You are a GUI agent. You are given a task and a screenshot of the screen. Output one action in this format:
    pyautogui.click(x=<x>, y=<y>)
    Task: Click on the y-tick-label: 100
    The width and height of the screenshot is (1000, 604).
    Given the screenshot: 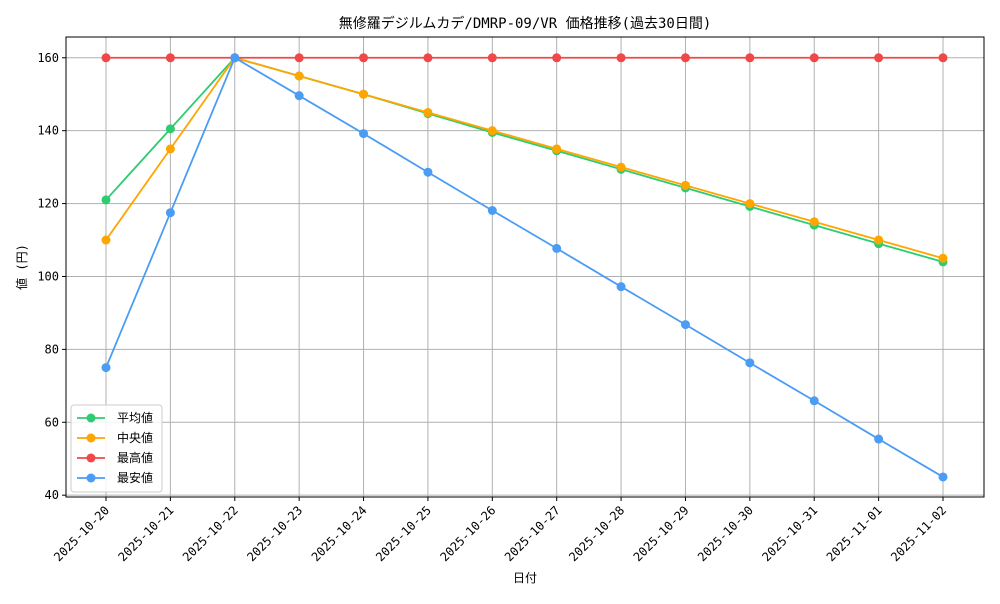 What is the action you would take?
    pyautogui.click(x=48, y=276)
    